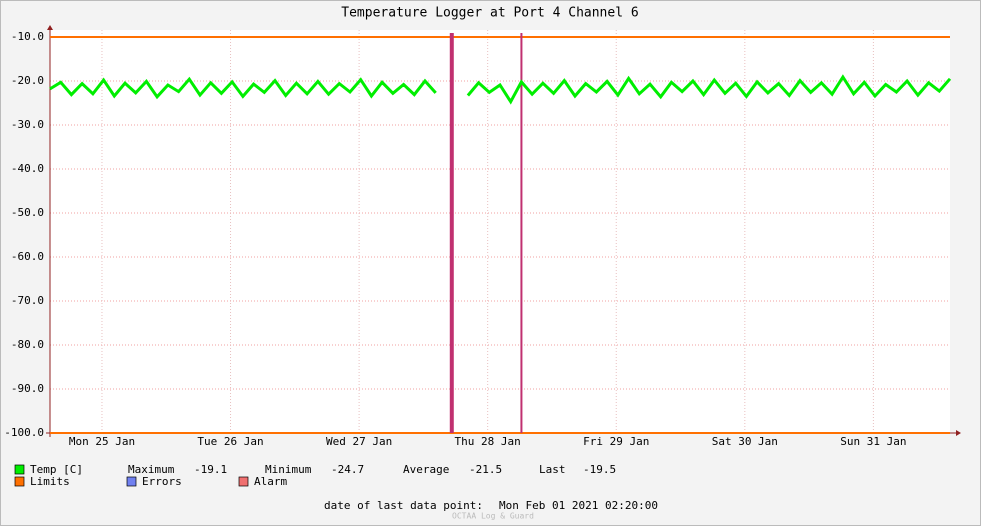  What do you see at coordinates (873, 441) in the screenshot?
I see `x-tick-label: Sun 31 Jan` at bounding box center [873, 441].